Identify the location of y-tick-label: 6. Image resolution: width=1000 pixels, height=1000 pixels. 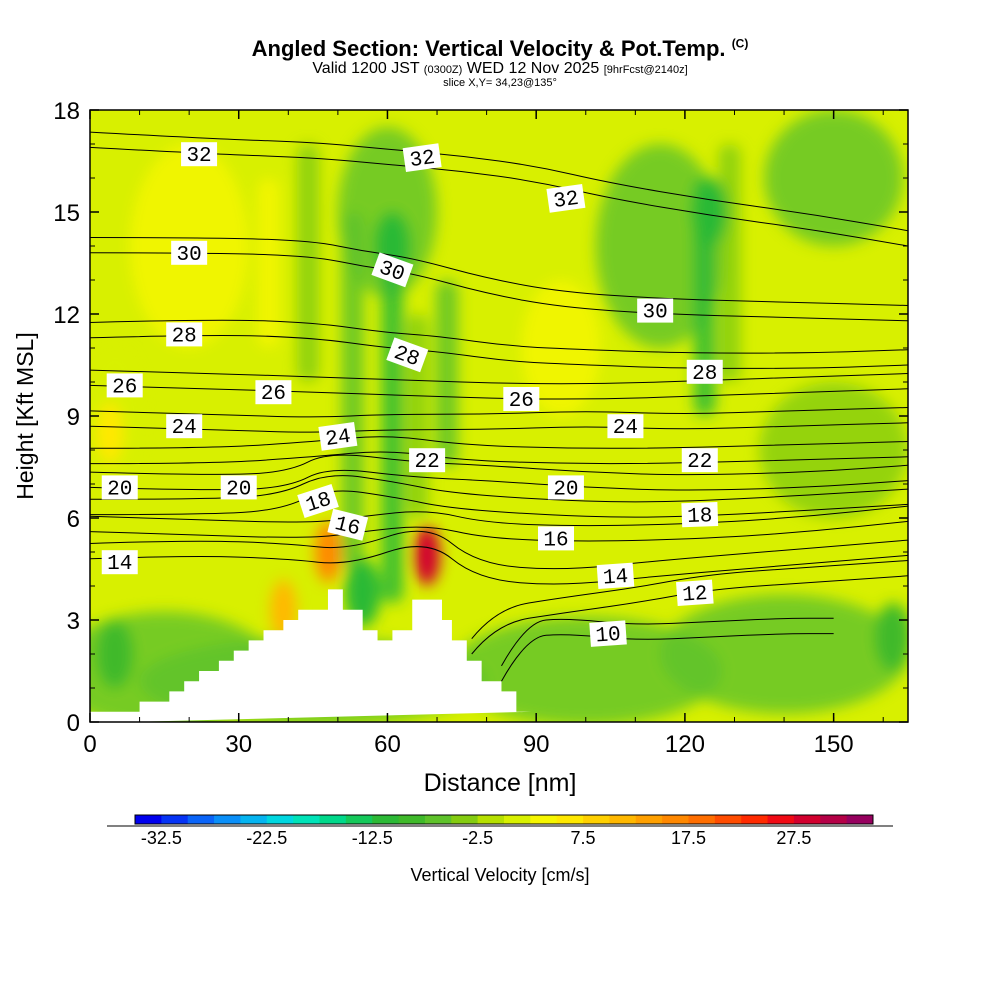
(73, 519).